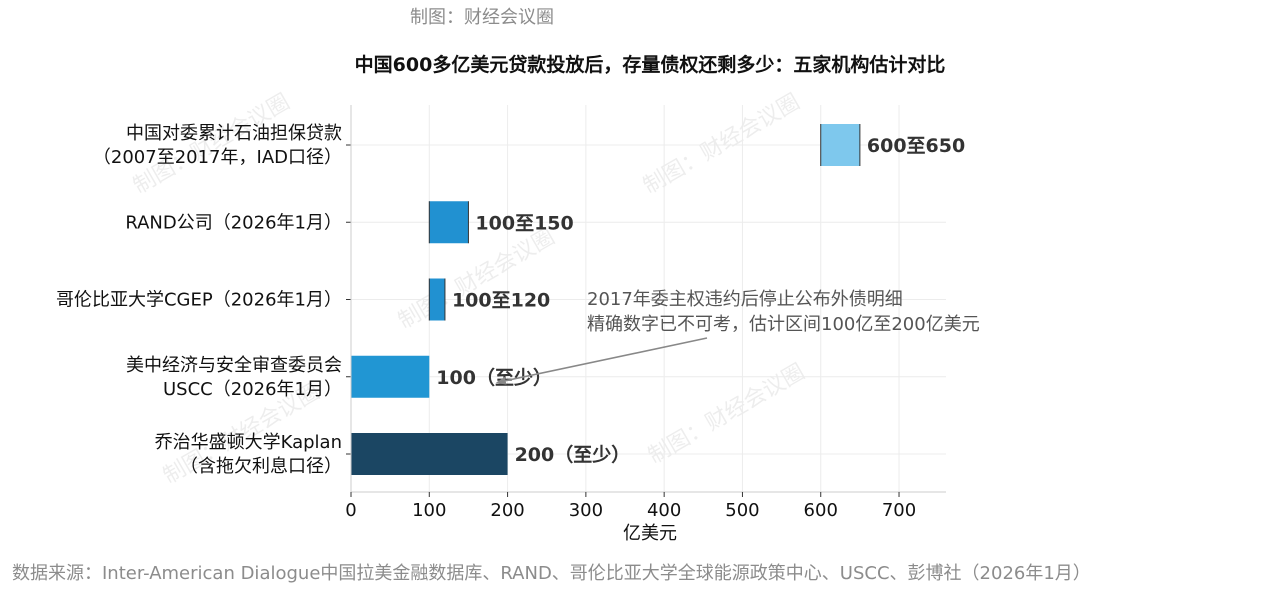  Describe the element at coordinates (726, 415) in the screenshot. I see `watermark-4: 制图：财经会议圈` at that location.